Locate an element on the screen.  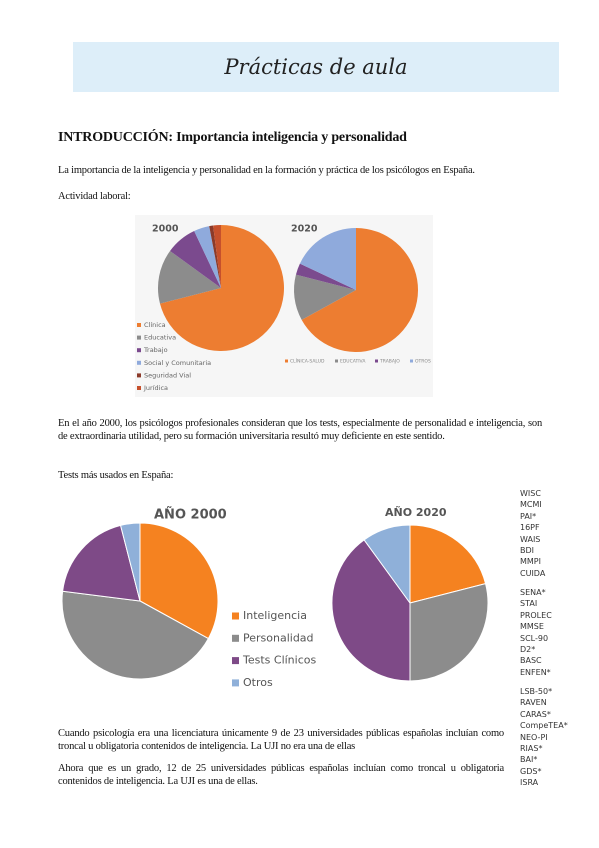
test-name: ENFEN* is located at coordinates (535, 672).